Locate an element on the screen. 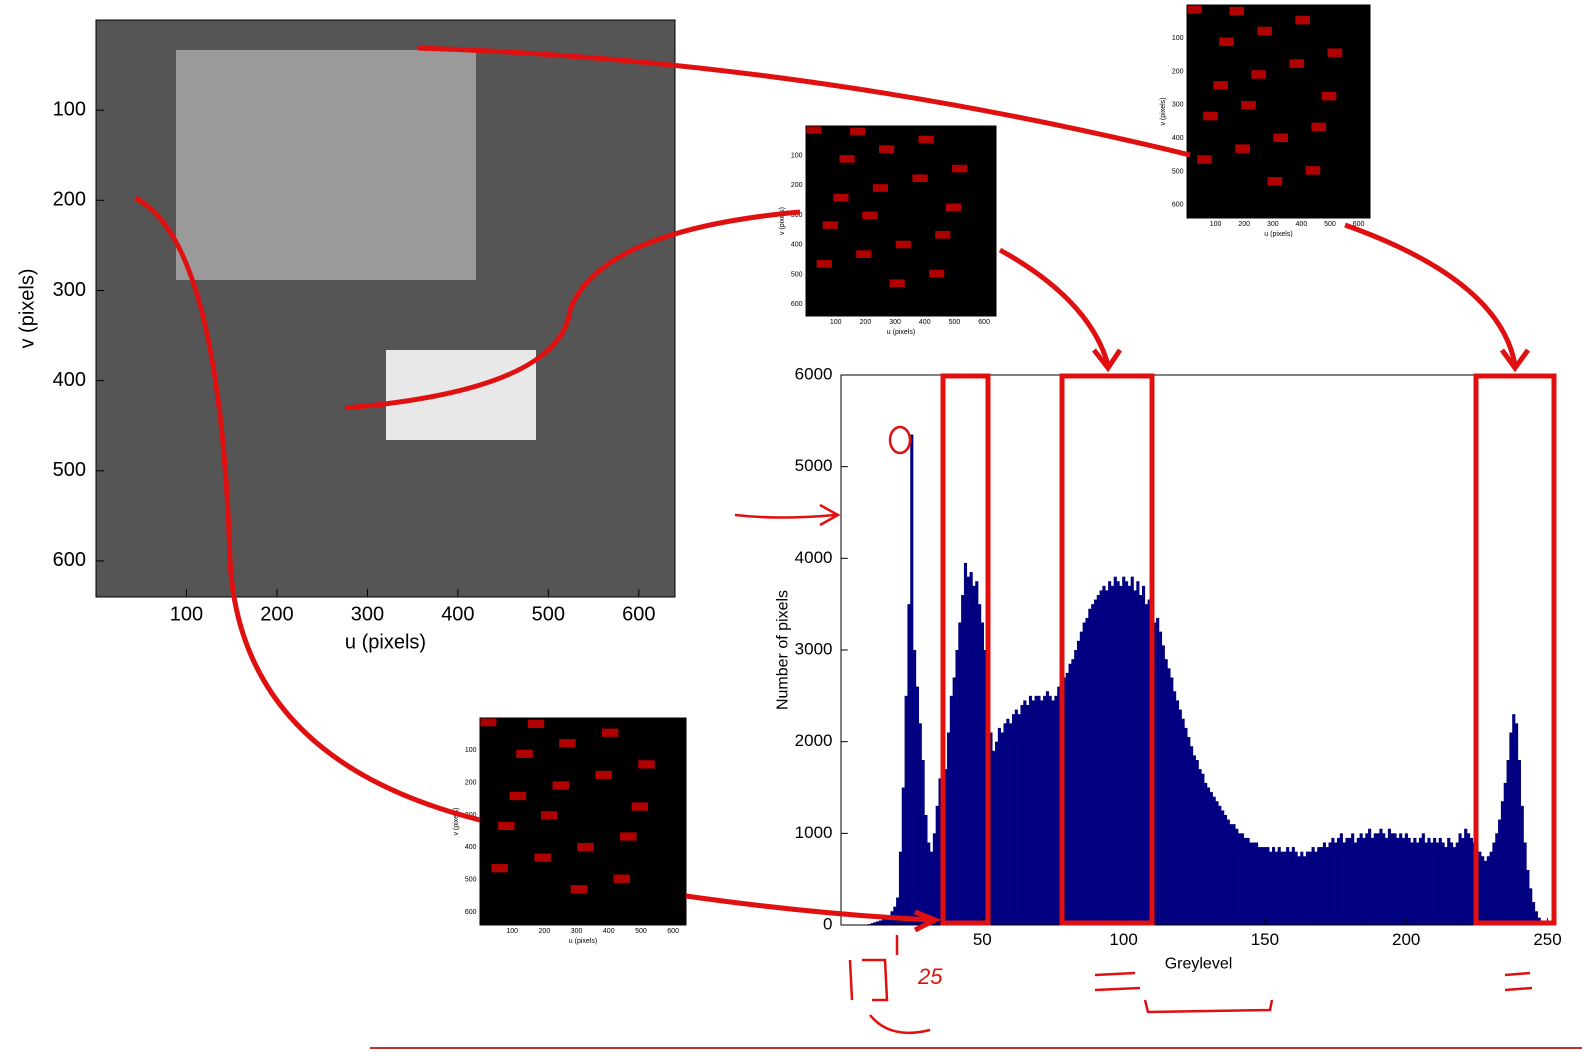  x-tick-label: 600 is located at coordinates (984, 322).